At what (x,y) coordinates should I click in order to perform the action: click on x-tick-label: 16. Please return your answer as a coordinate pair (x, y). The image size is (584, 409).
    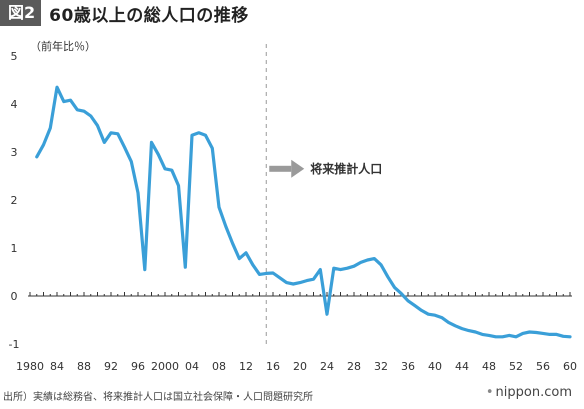
    Looking at the image, I should click on (273, 366).